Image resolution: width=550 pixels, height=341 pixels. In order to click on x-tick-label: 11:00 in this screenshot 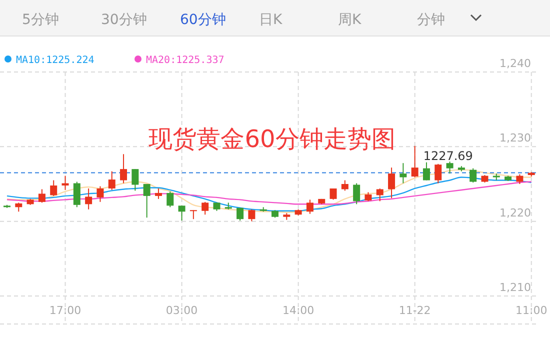, I will do `click(532, 310)`.